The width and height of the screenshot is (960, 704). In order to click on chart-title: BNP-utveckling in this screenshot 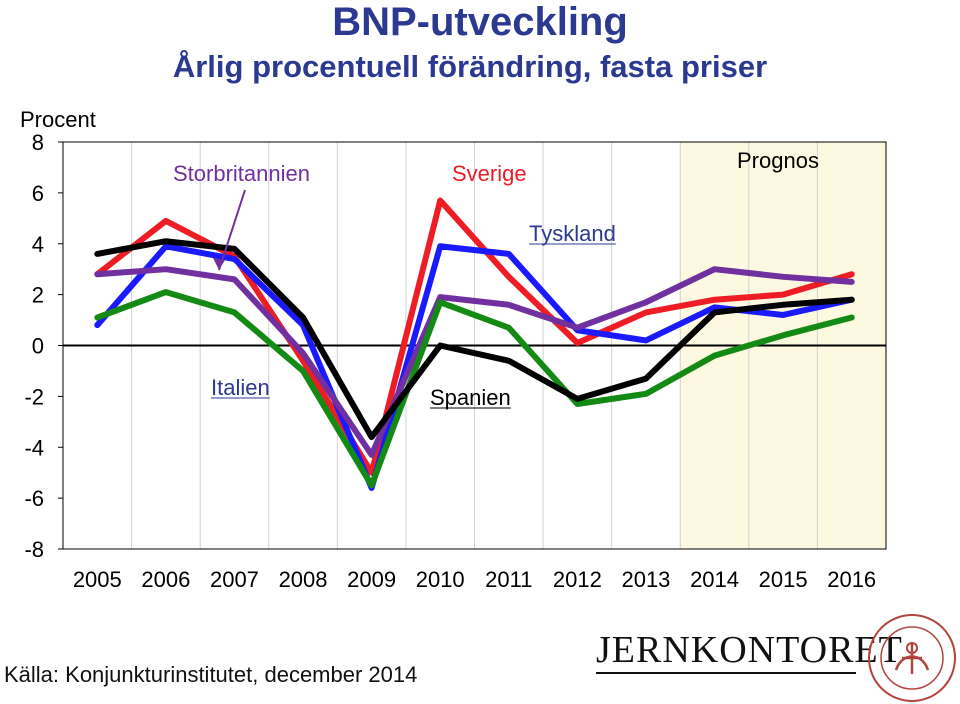, I will do `click(480, 22)`.